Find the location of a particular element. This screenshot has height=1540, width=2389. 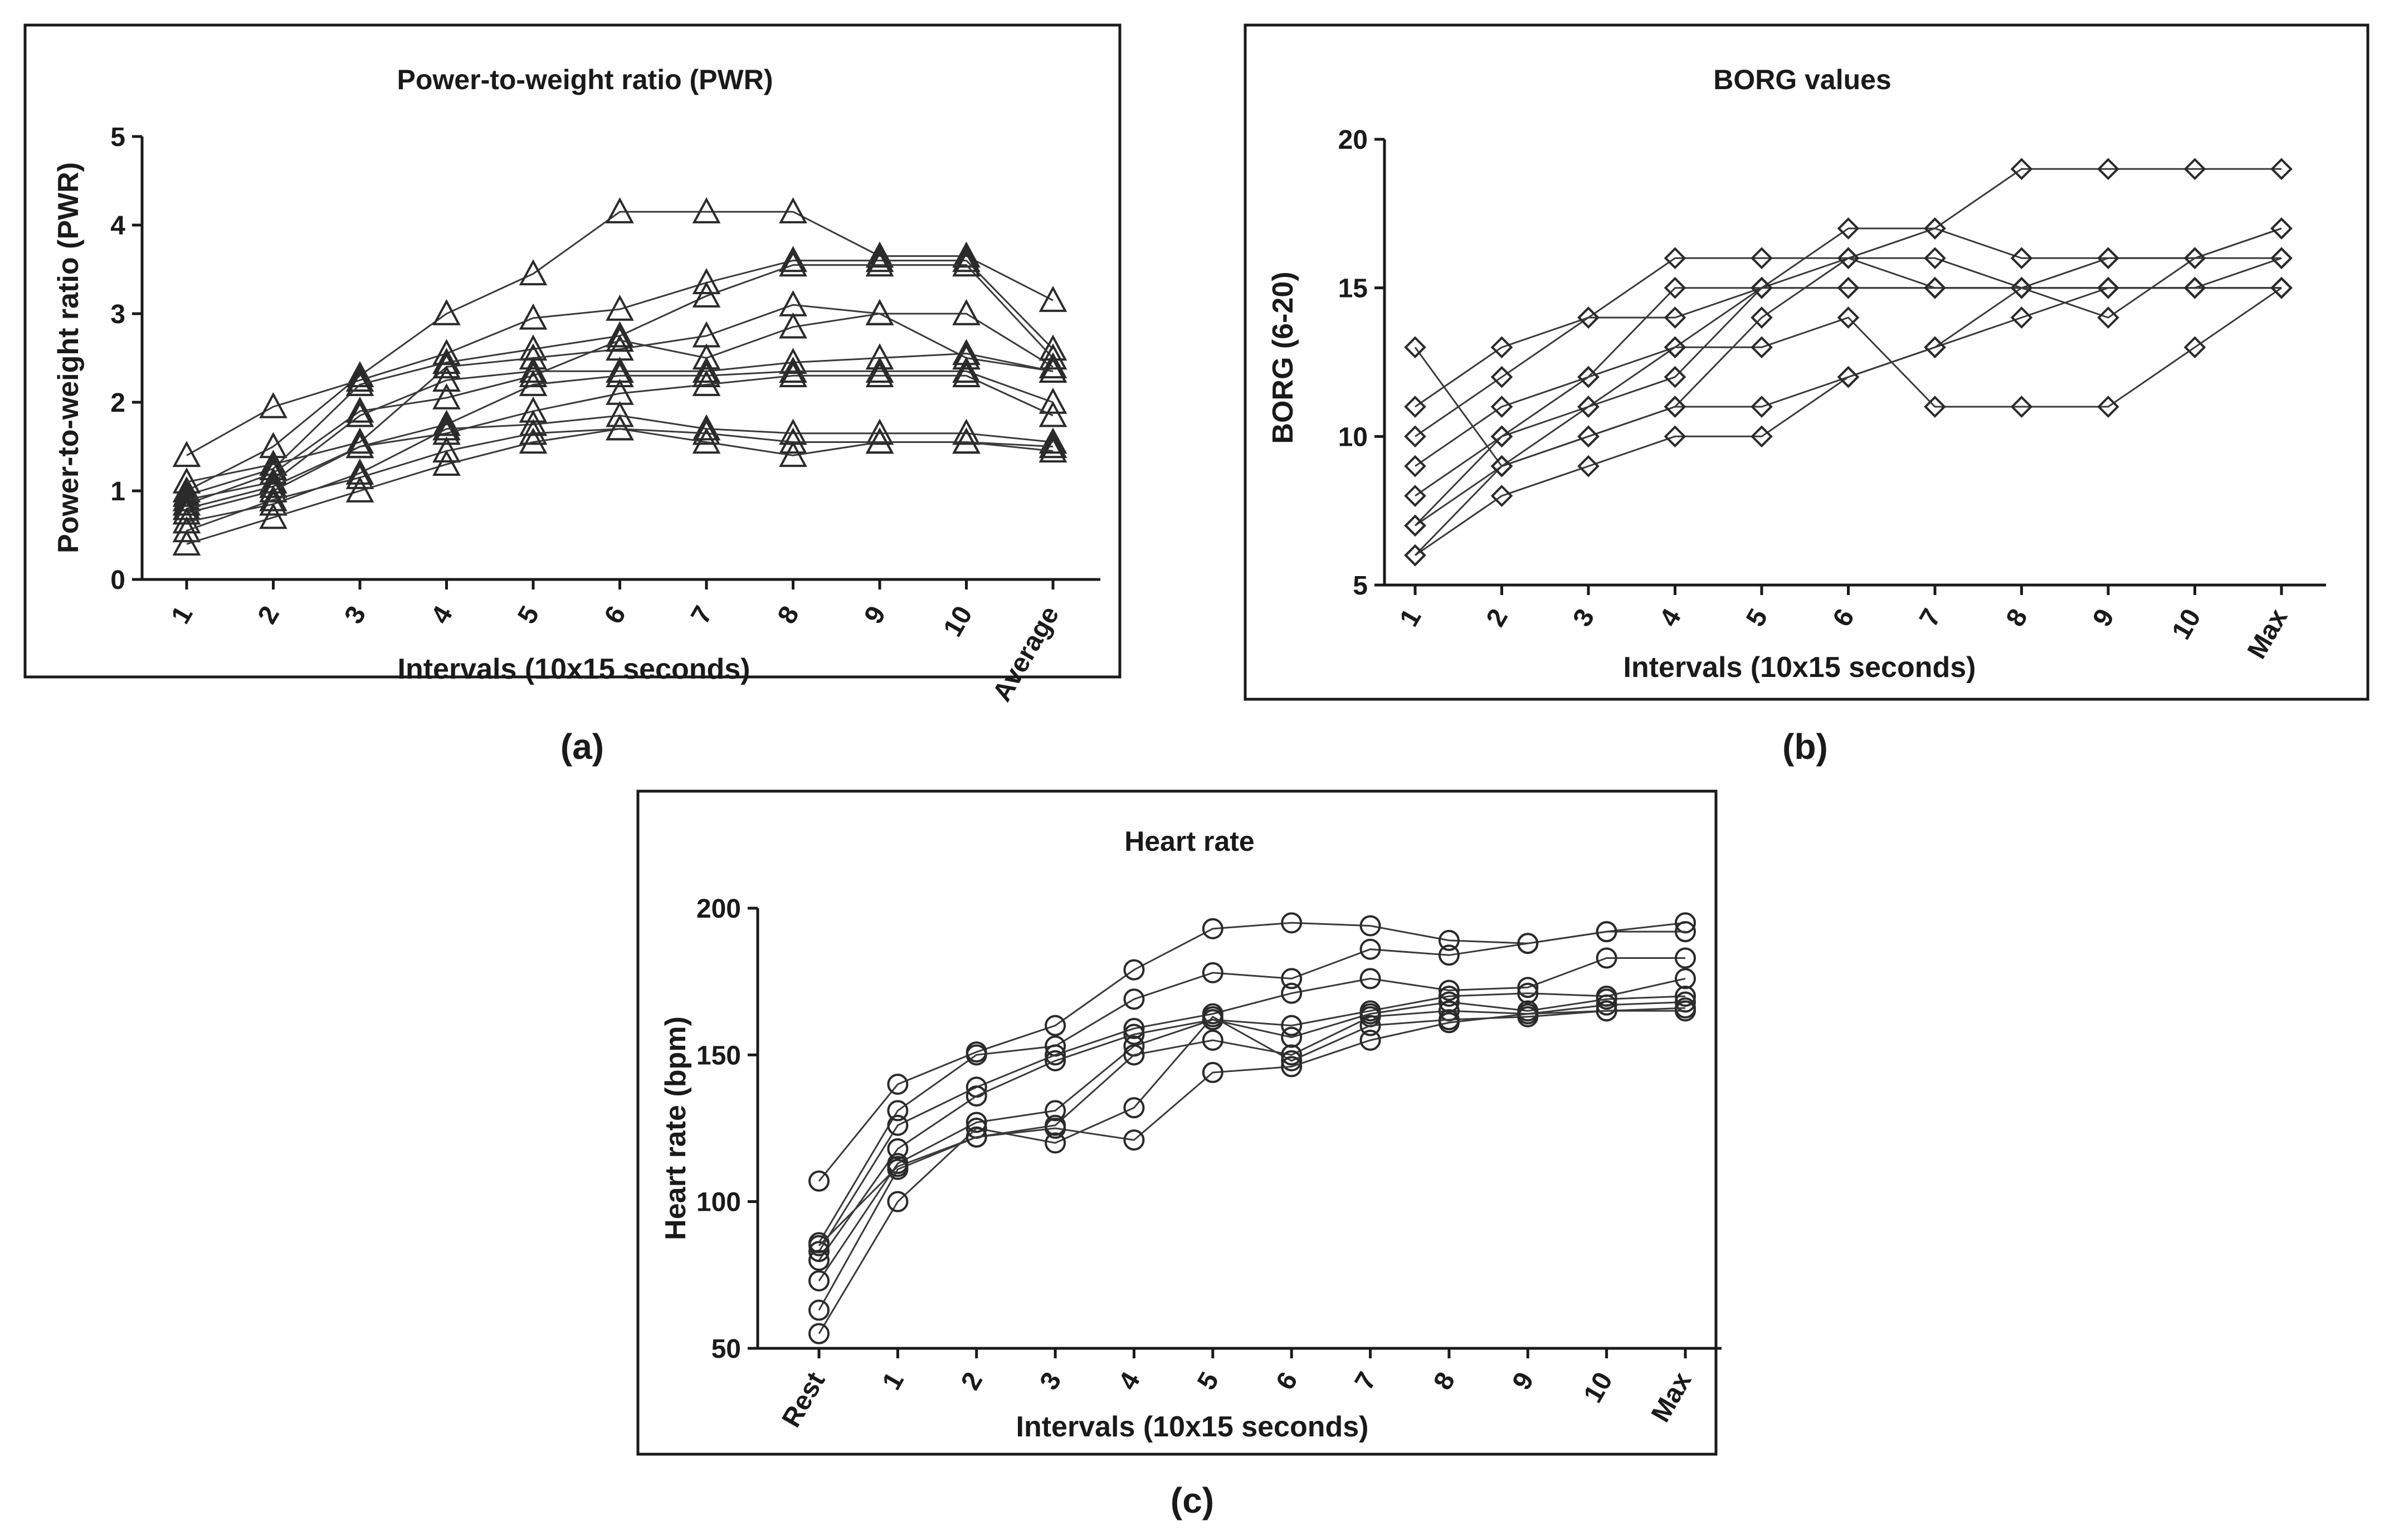

y-tick-label: 100 is located at coordinates (718, 1202).